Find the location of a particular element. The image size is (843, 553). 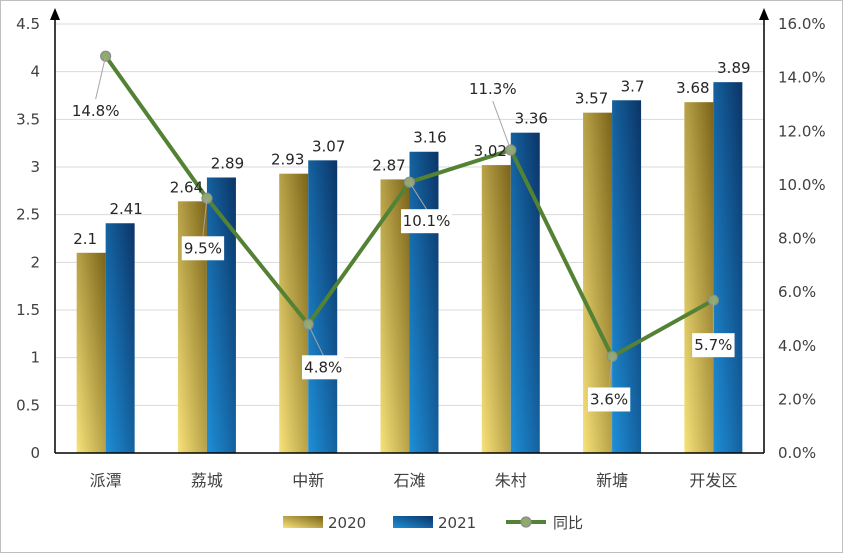

bar-value-label: 3.36 is located at coordinates (531, 119).